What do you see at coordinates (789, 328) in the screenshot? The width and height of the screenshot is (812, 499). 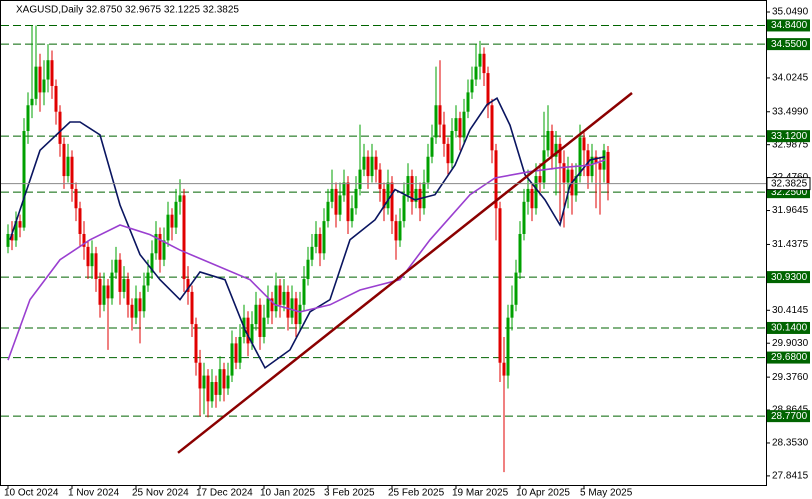 I see `level-label: 30.1400` at bounding box center [789, 328].